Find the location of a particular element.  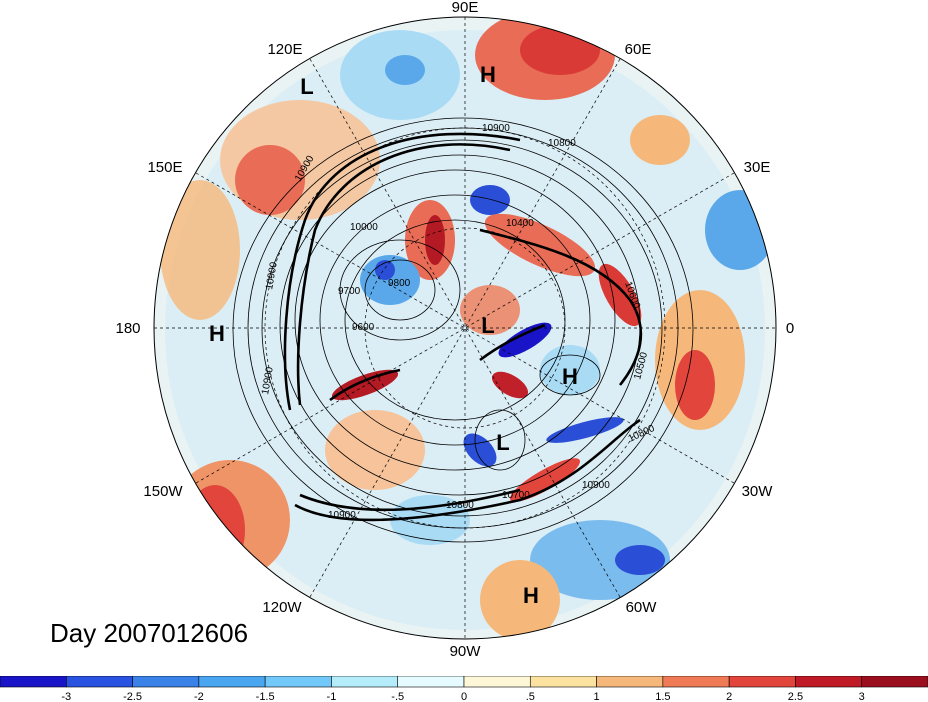

contour-label: 10700 is located at coordinates (516, 495).